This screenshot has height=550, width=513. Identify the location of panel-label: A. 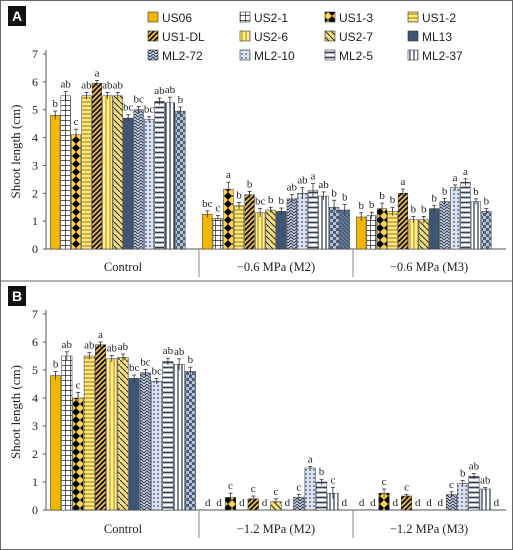
(17, 16).